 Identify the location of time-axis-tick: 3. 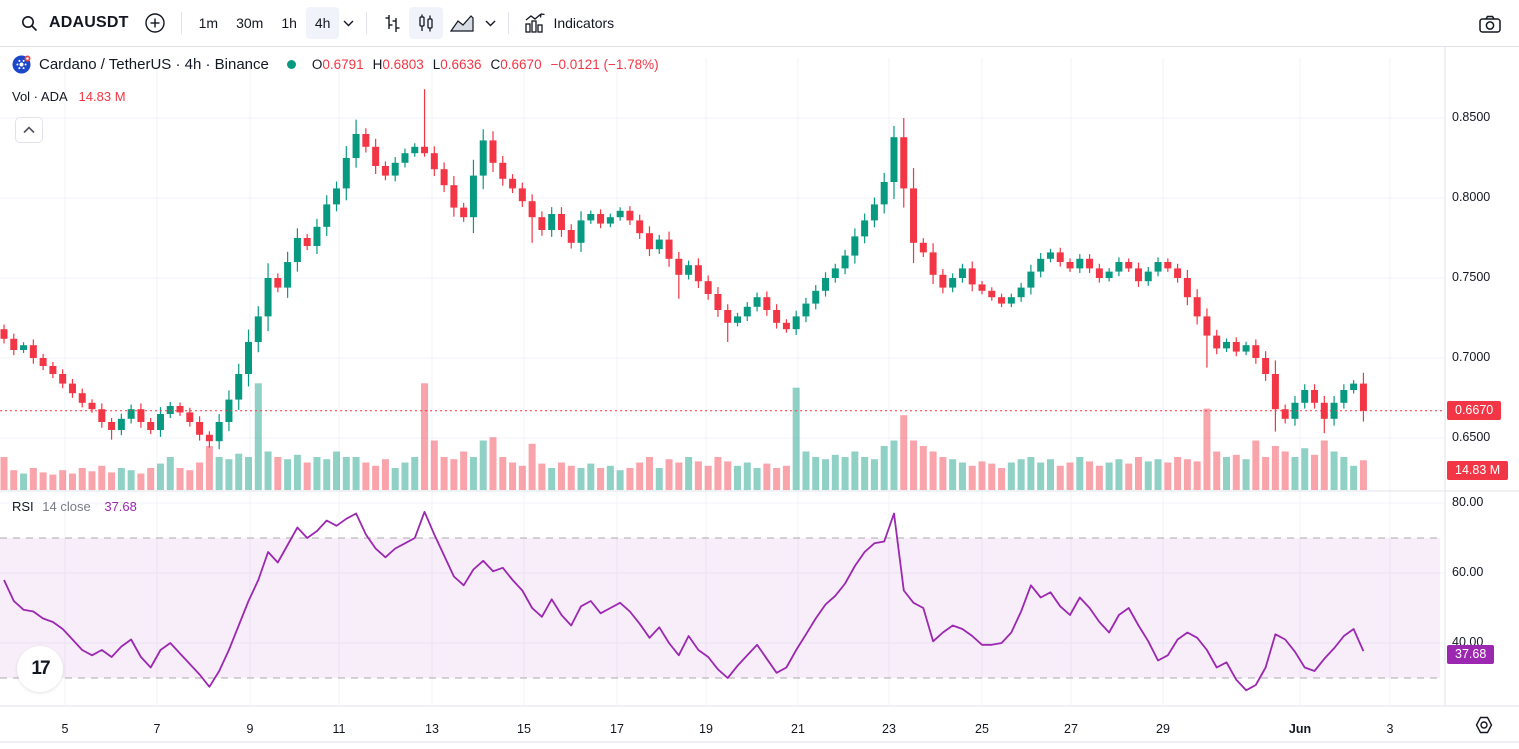
(1390, 729).